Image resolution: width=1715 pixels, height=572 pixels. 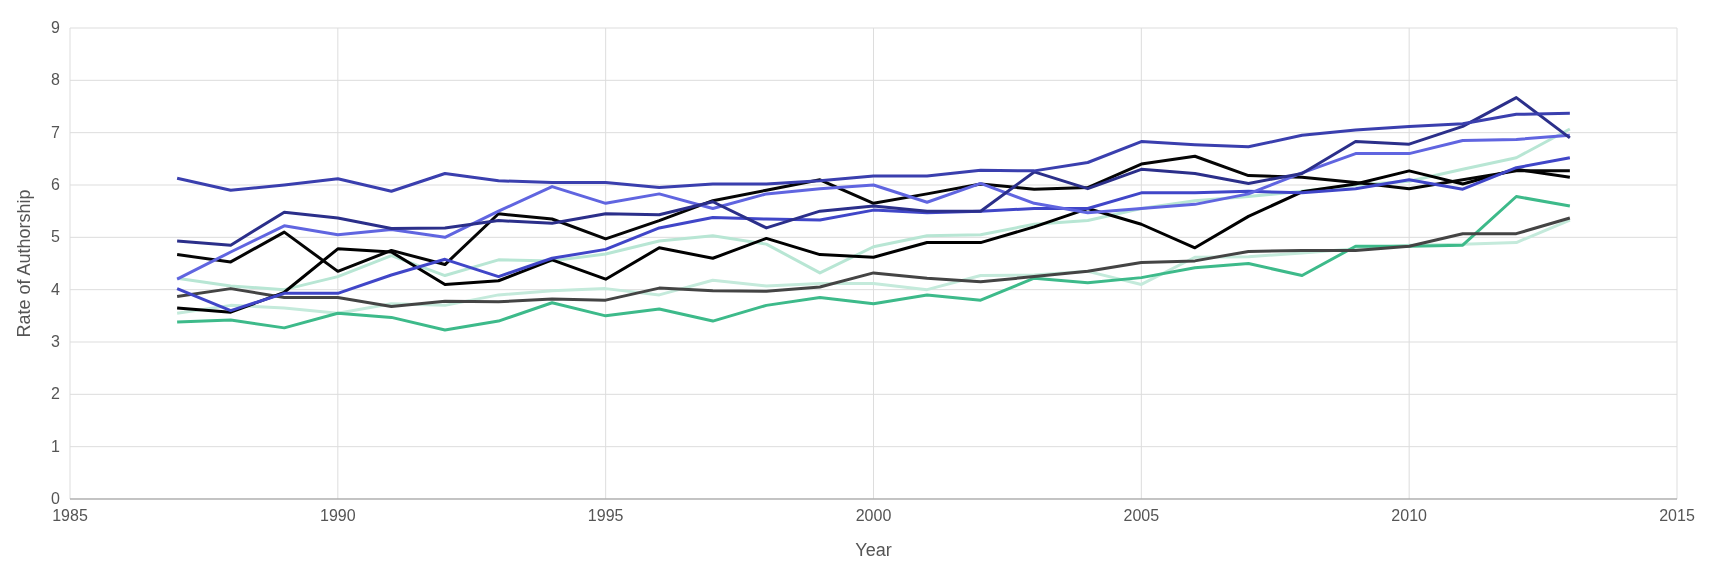 What do you see at coordinates (56, 132) in the screenshot?
I see `y-tick-label: 7` at bounding box center [56, 132].